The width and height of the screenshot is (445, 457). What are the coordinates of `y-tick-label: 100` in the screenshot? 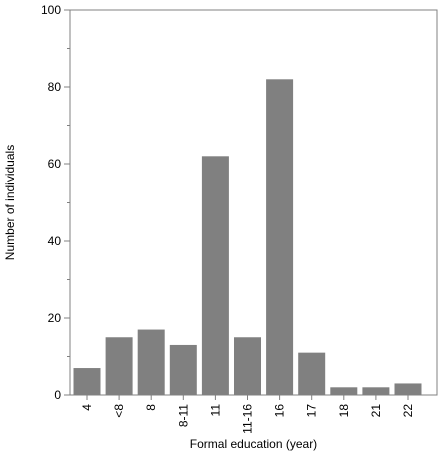 It's located at (51, 10).